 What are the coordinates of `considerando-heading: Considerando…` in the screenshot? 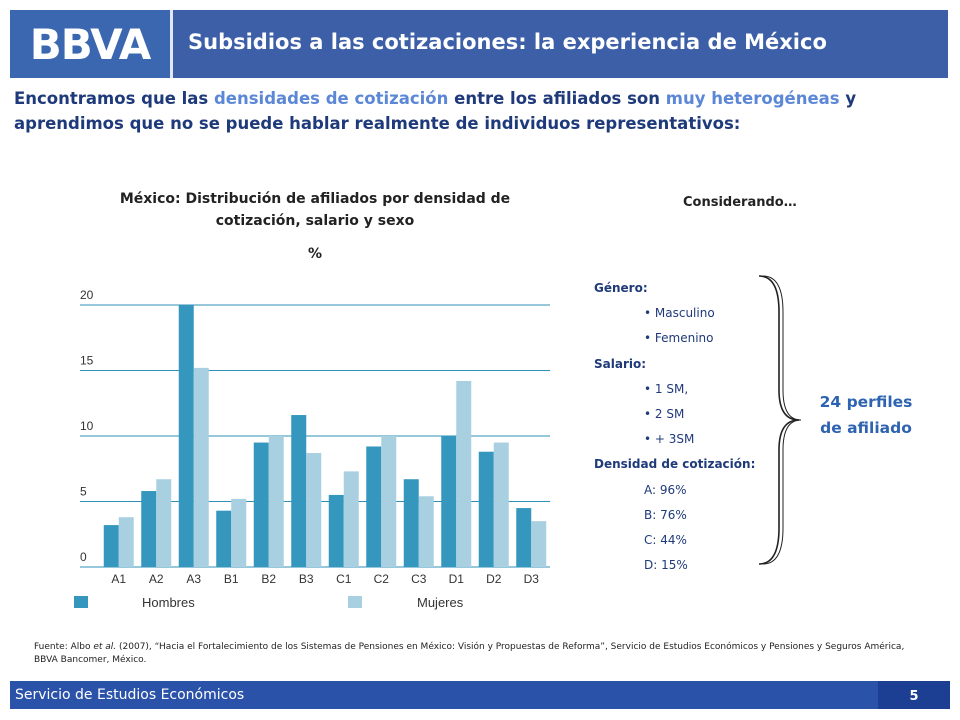 It's located at (740, 202).